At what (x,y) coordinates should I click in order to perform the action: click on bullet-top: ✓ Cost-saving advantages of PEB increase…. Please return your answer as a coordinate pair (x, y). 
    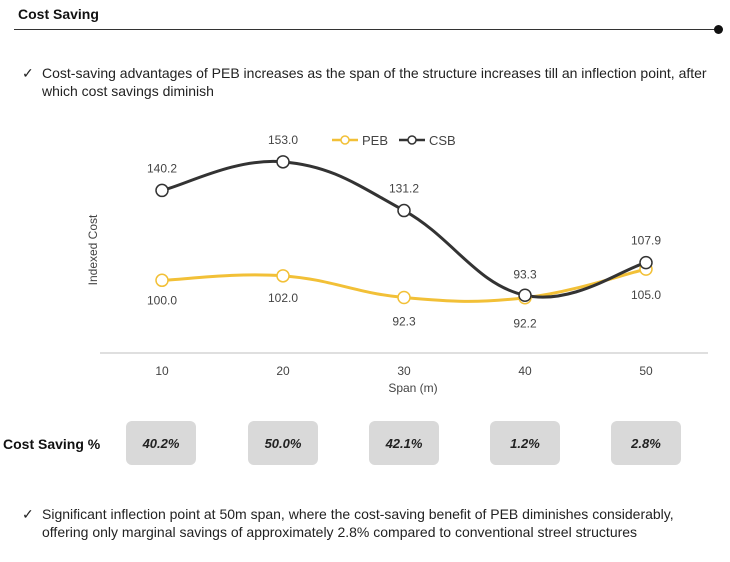
    Looking at the image, I should click on (372, 82).